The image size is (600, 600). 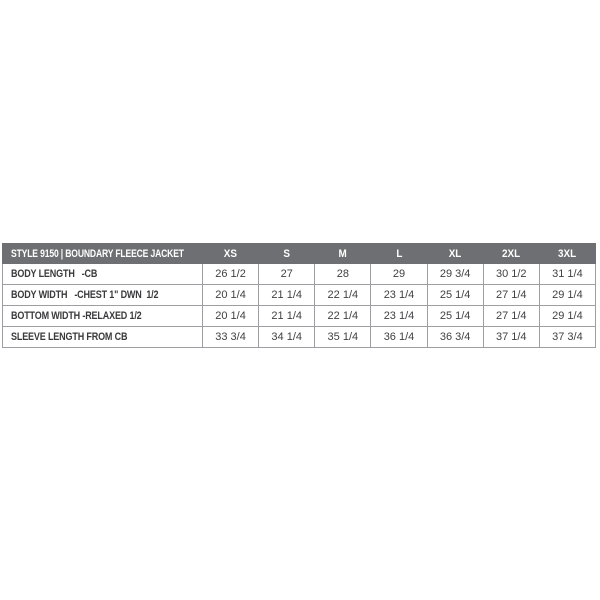 What do you see at coordinates (567, 253) in the screenshot?
I see `size-header-3xl: 3XL` at bounding box center [567, 253].